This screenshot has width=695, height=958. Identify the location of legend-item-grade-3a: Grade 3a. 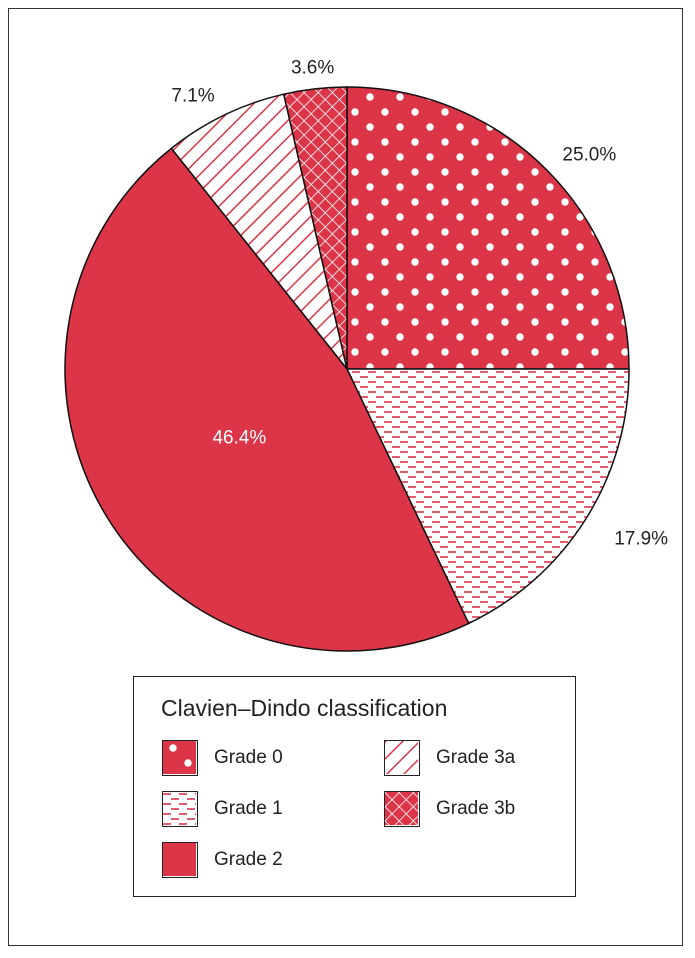
(449, 758).